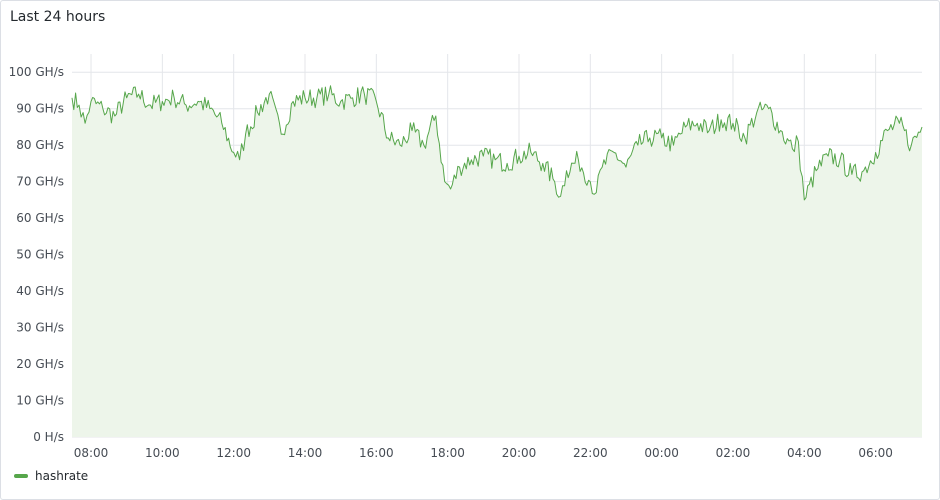  I want to click on y-tick-label: 20 GH/s, so click(40, 364).